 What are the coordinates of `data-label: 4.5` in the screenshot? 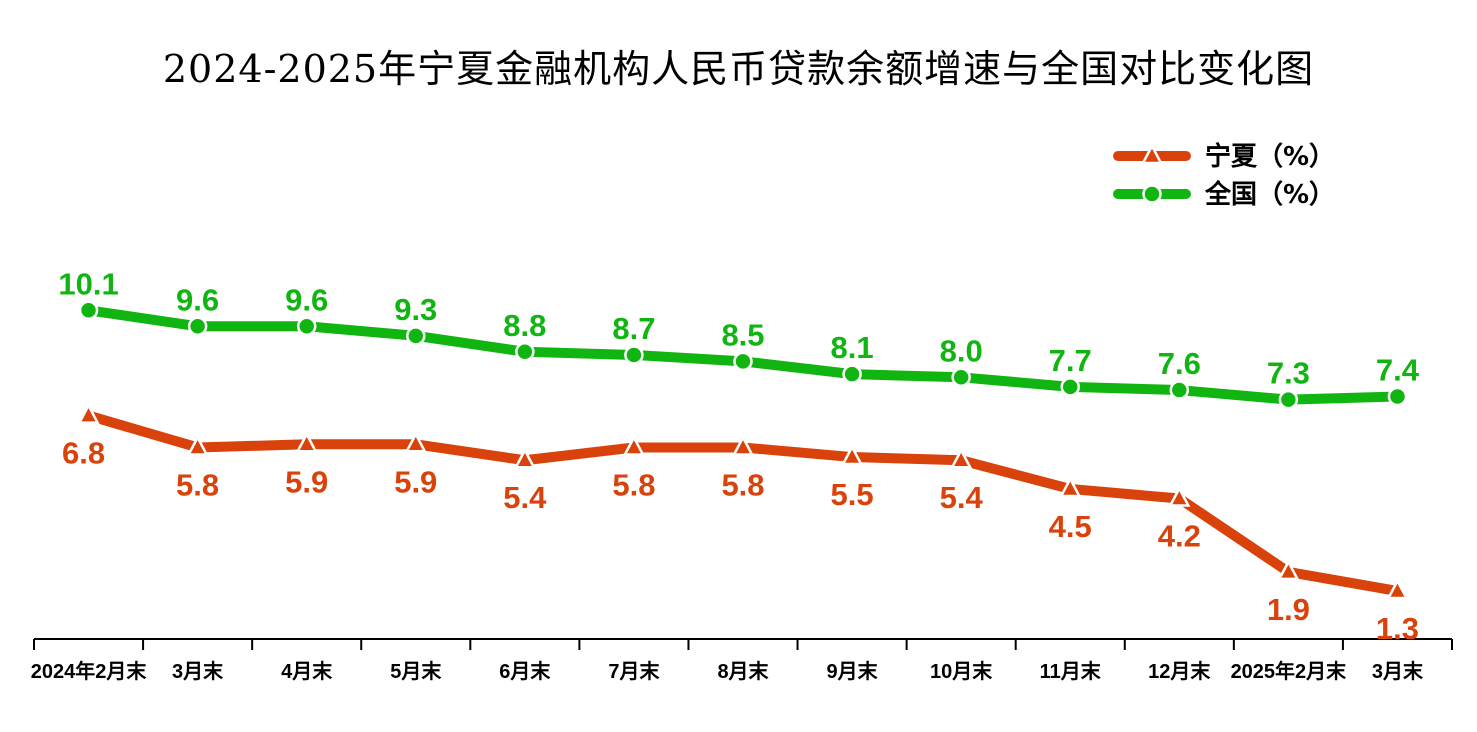 It's located at (1070, 526).